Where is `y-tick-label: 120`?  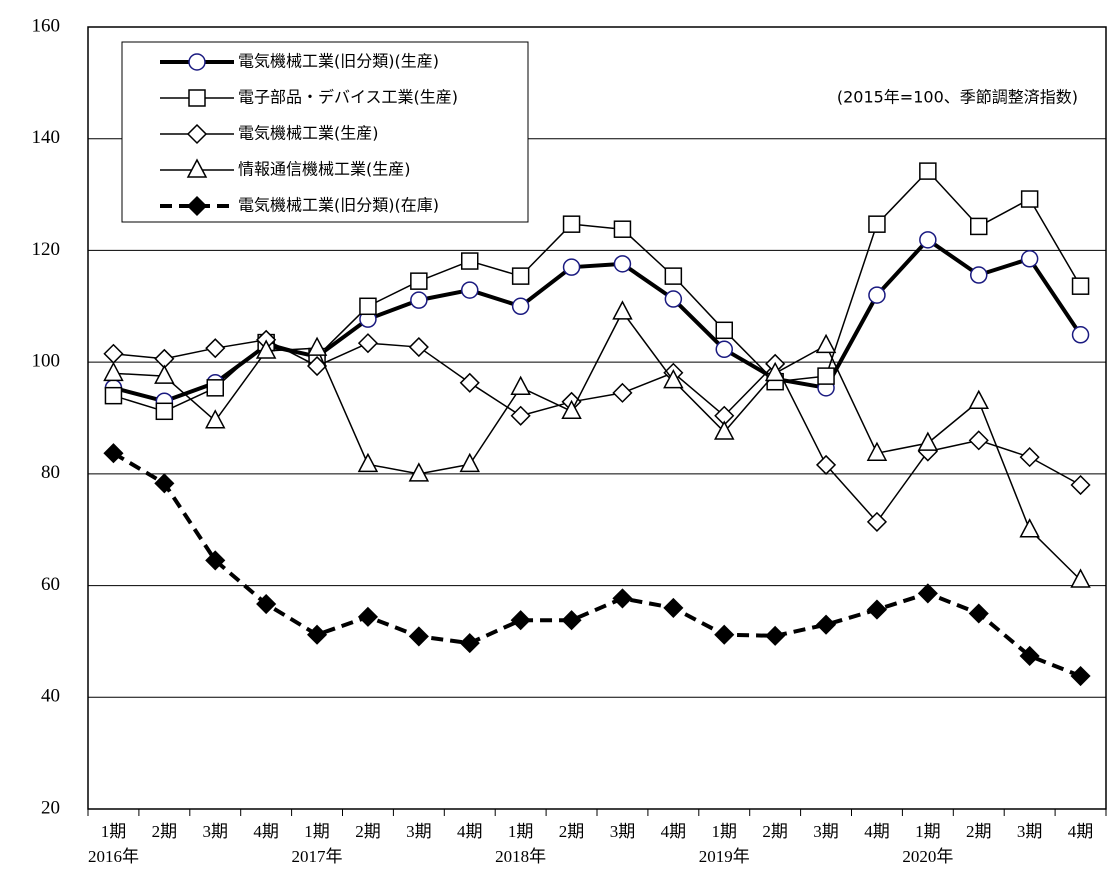
y-tick-label: 120 is located at coordinates (46, 249).